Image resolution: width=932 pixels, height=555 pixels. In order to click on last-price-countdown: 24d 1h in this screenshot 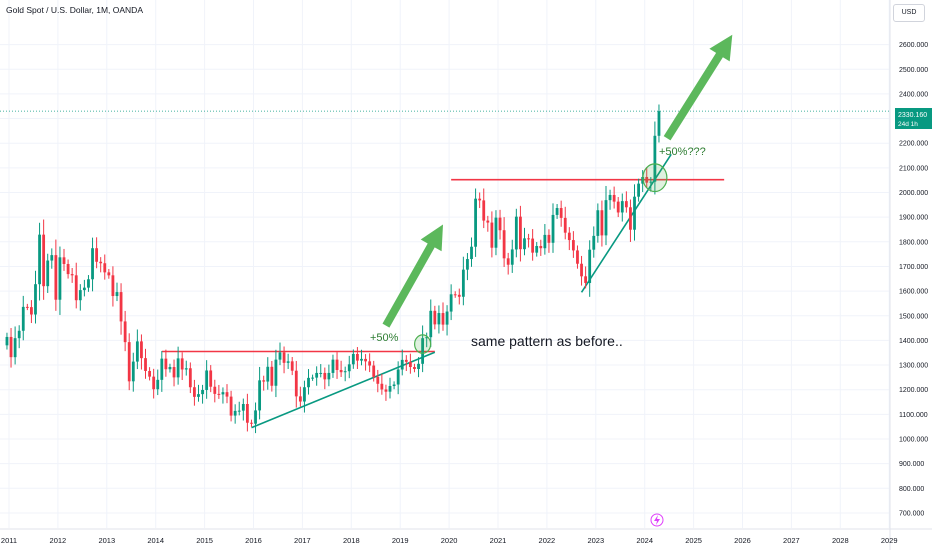, I will do `click(908, 124)`.